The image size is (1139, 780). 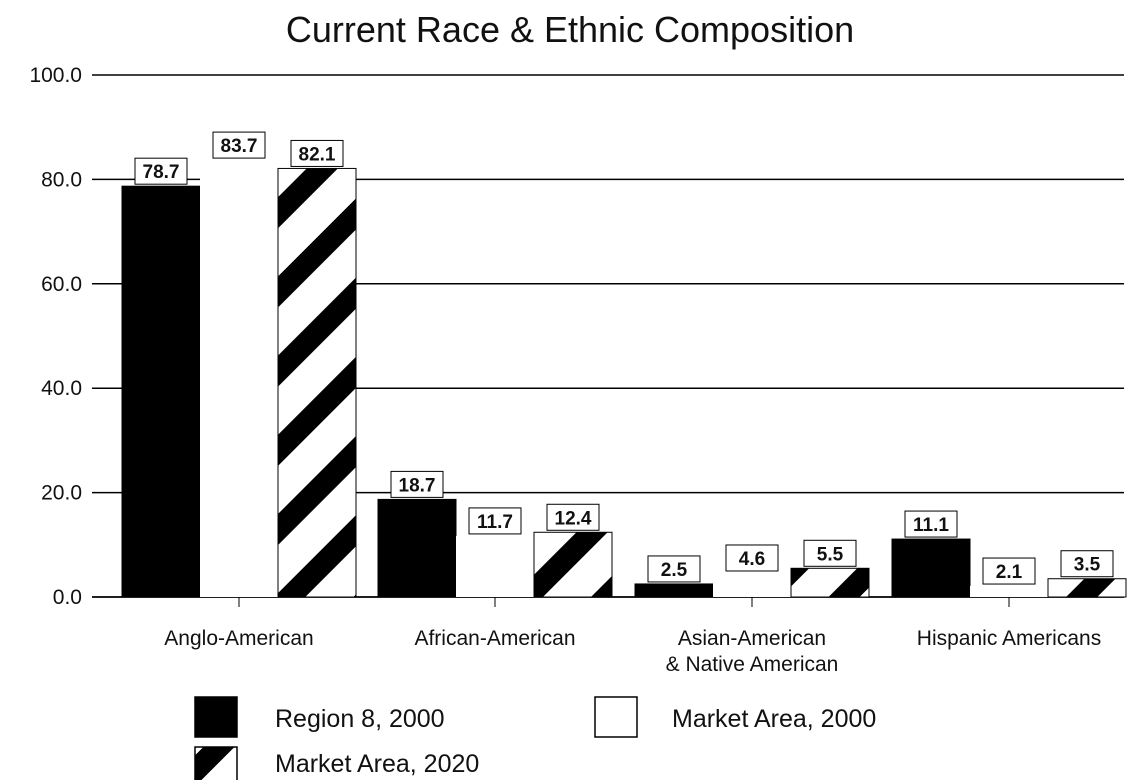 I want to click on y-tick-label: 100.0, so click(x=55, y=75).